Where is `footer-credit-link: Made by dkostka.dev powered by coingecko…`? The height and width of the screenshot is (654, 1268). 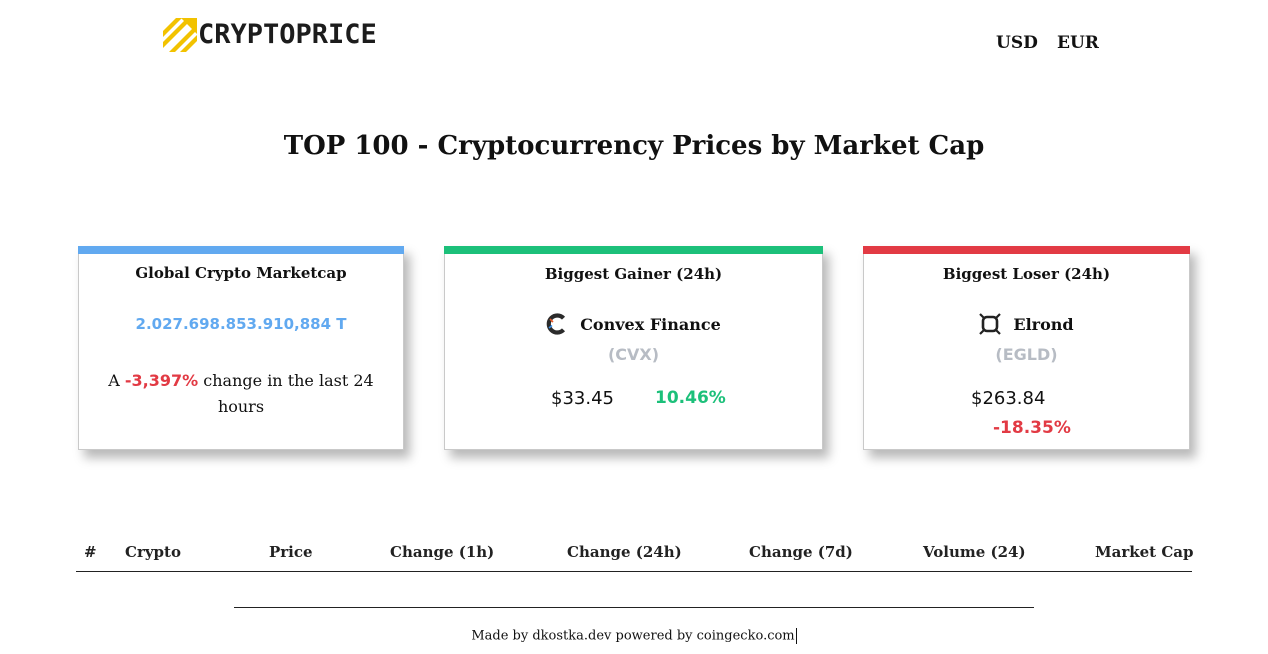
footer-credit-link: Made by dkostka.dev powered by coingecko… is located at coordinates (633, 636).